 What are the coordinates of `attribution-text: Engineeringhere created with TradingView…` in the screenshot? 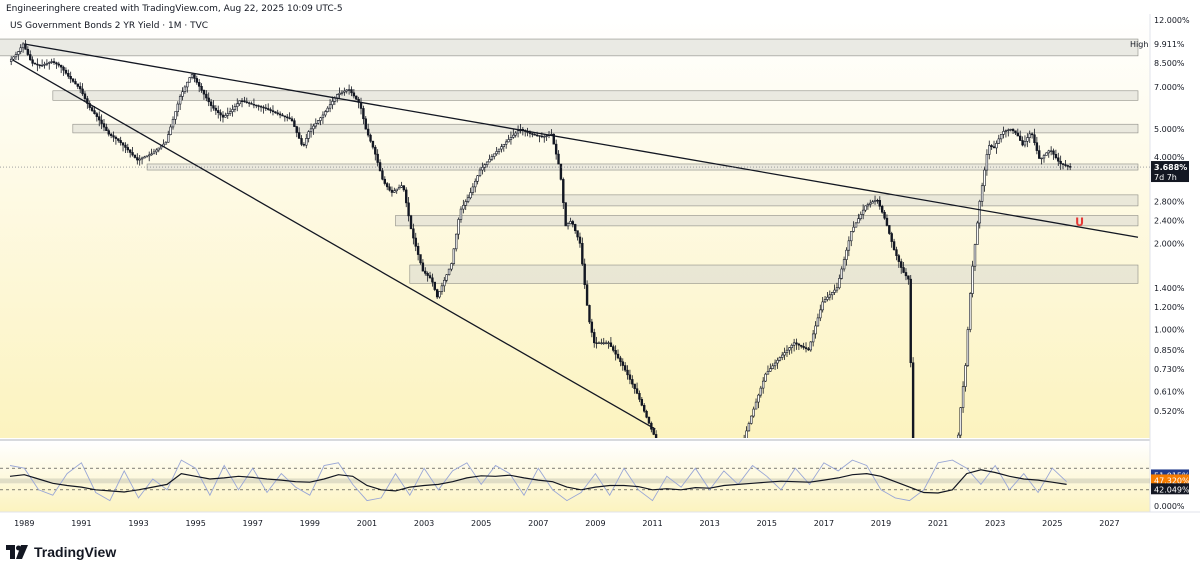 It's located at (174, 9).